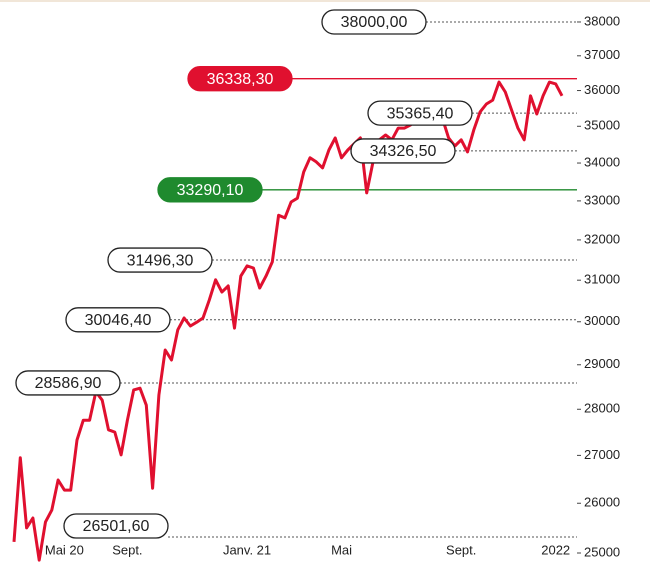  Describe the element at coordinates (602, 54) in the screenshot. I see `y-tick-label: 37000` at that location.